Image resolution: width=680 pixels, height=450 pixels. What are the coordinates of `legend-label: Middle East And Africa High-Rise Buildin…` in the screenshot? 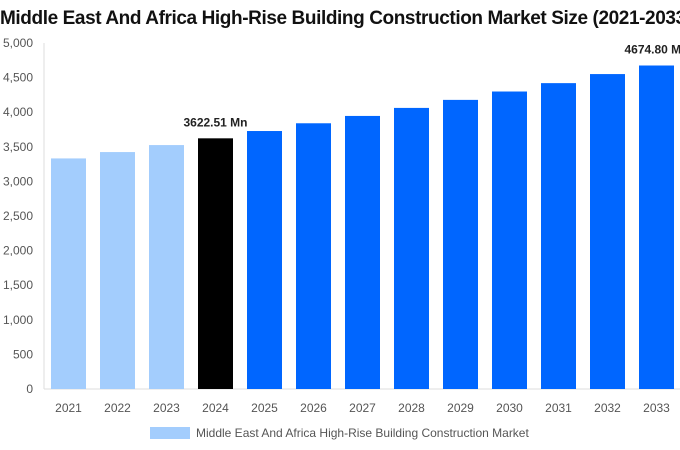 It's located at (362, 433).